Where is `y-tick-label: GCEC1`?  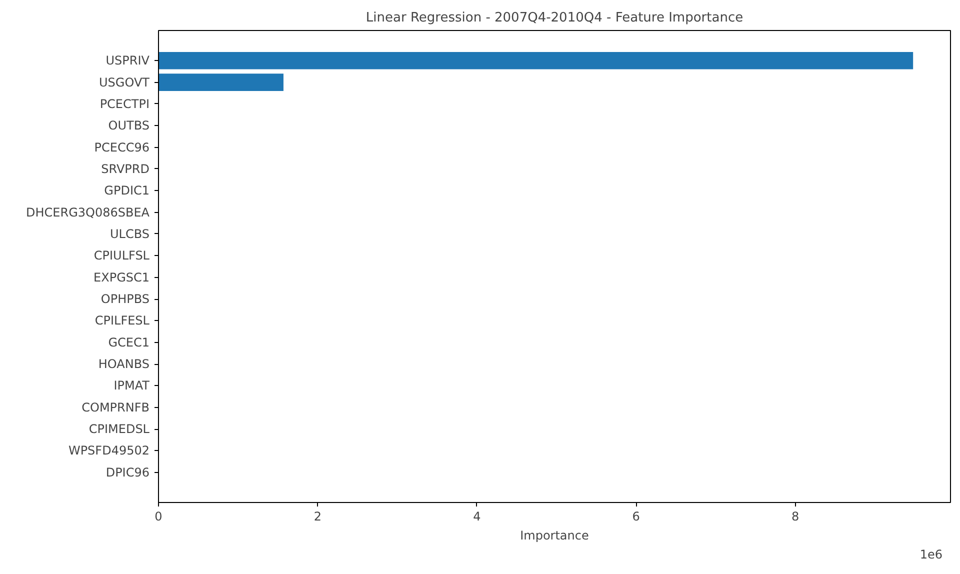
y-tick-label: GCEC1 is located at coordinates (129, 342).